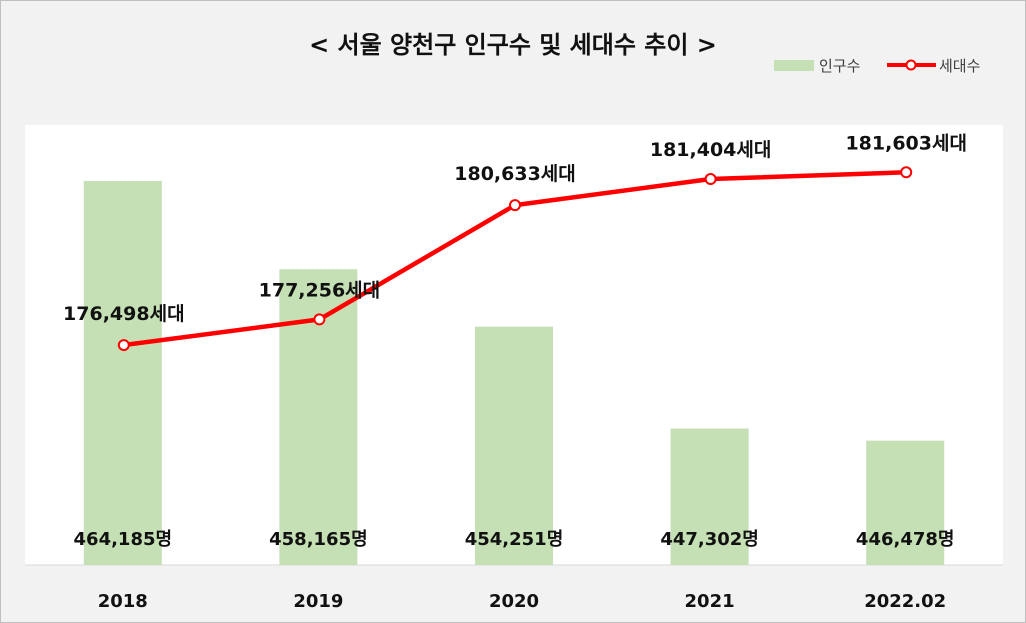 The height and width of the screenshot is (623, 1026). What do you see at coordinates (711, 150) in the screenshot?
I see `line-label-2021: 181,404세대` at bounding box center [711, 150].